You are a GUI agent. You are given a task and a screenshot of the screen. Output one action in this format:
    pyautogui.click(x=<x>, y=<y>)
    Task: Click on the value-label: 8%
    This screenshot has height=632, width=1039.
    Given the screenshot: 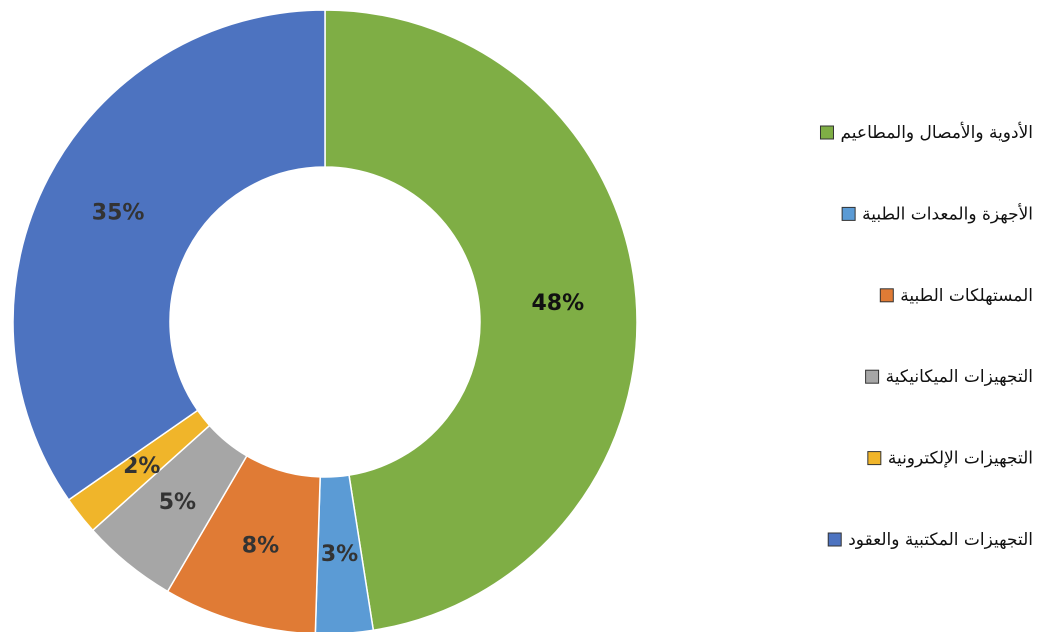 What is the action you would take?
    pyautogui.click(x=260, y=545)
    